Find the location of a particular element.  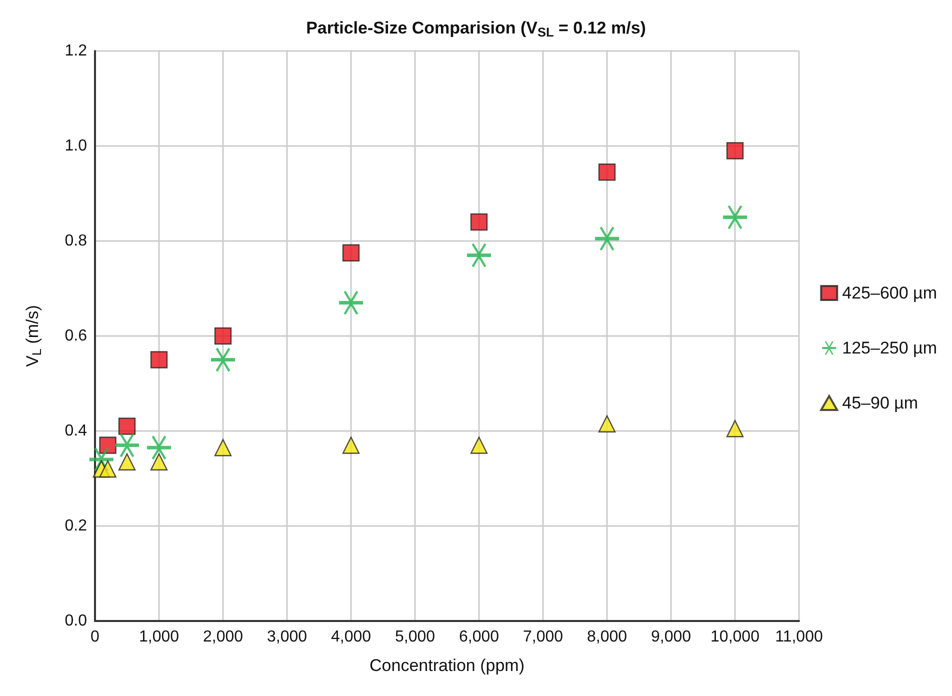

x-tick-label: 0 is located at coordinates (95, 637).